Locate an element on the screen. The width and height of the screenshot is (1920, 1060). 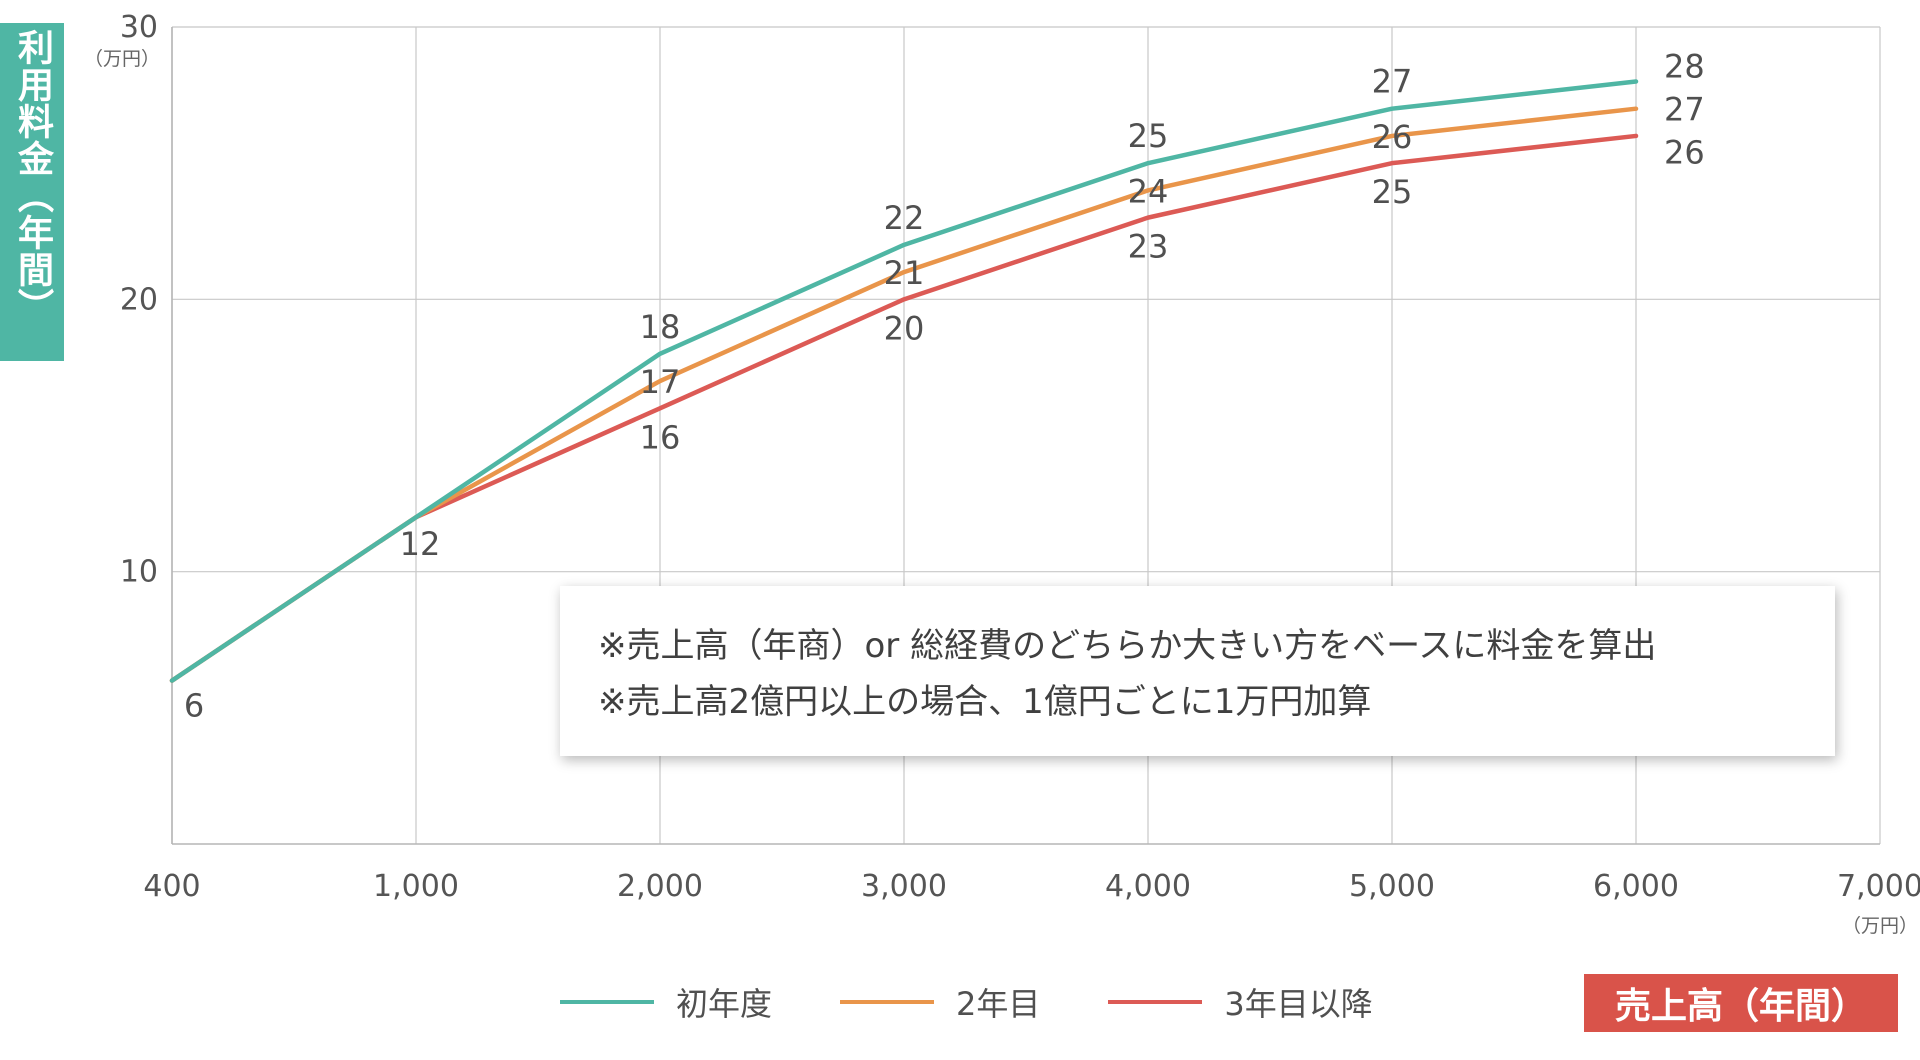
y-tick-label: 30 is located at coordinates (139, 27).